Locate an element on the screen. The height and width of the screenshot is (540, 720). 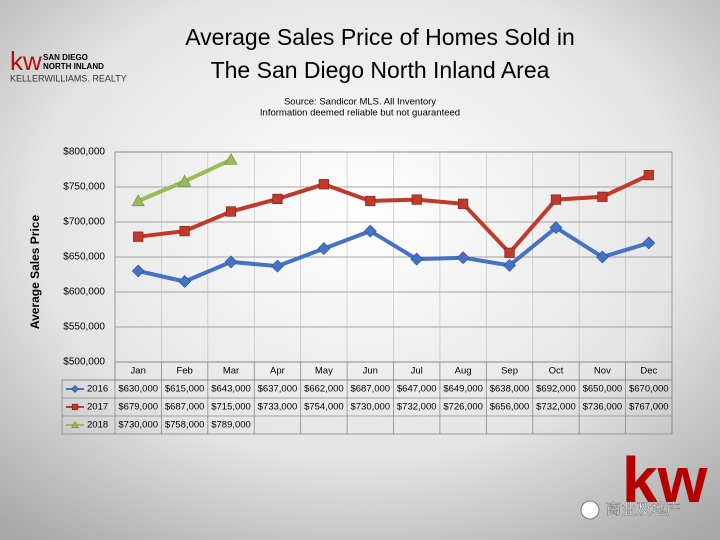
table-value: $637,000 is located at coordinates (278, 389).